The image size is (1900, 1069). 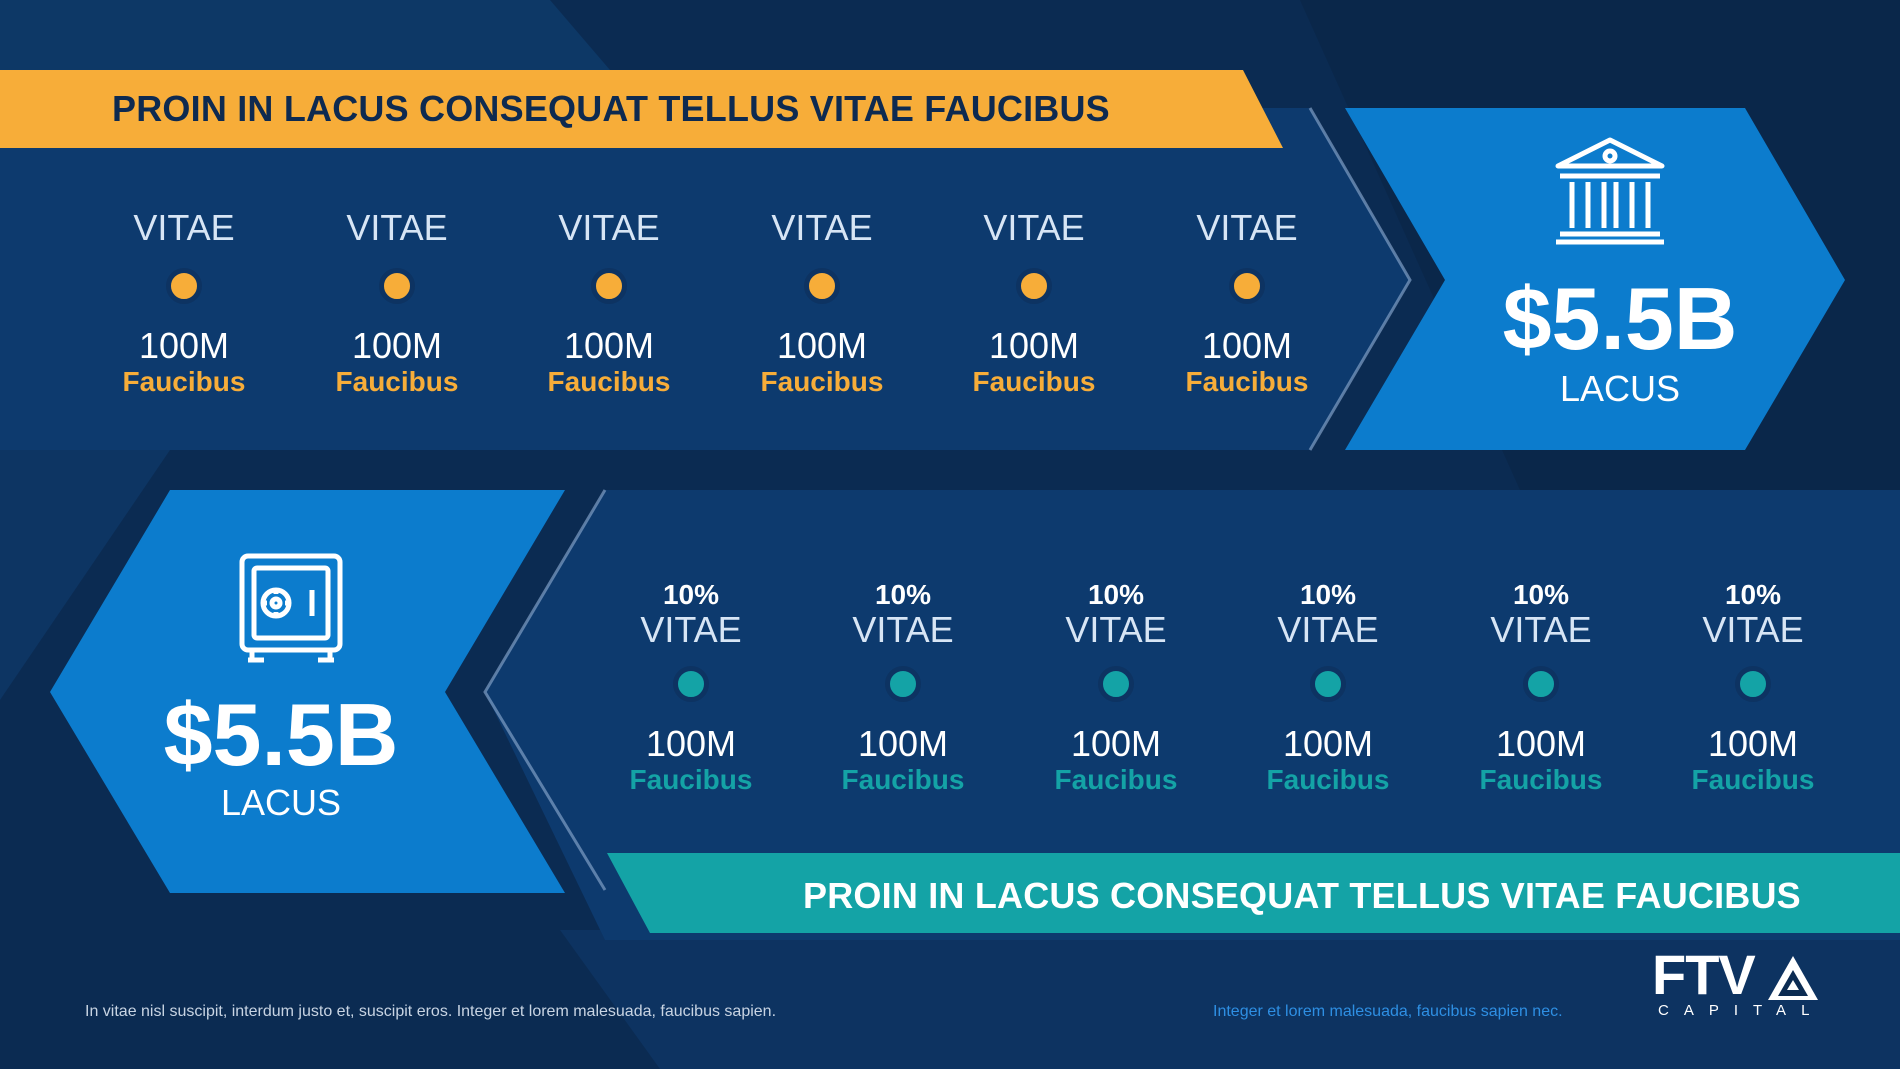 I want to click on top-stage-4: VITAE 100M Faucibus, so click(x=822, y=303).